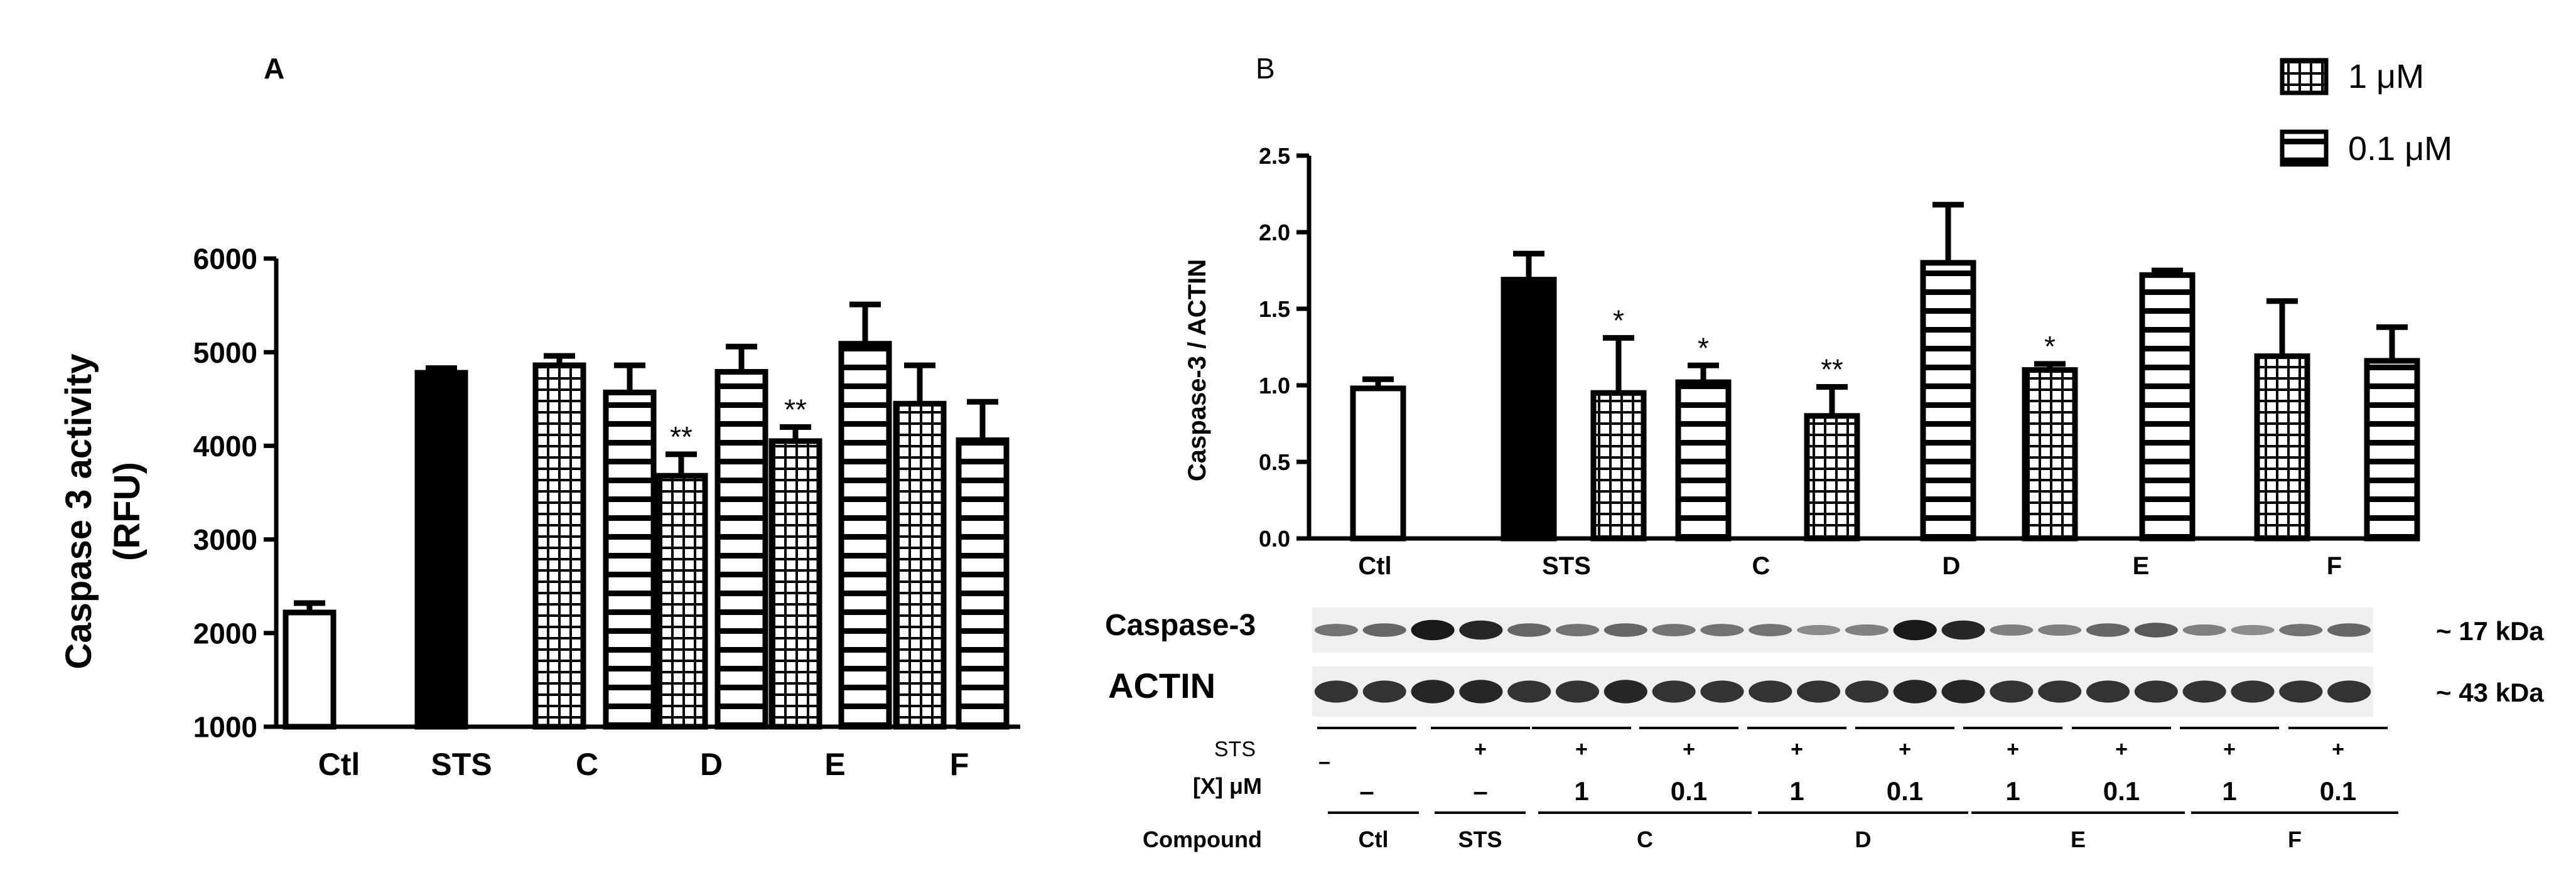 The width and height of the screenshot is (2576, 888). What do you see at coordinates (1645, 839) in the screenshot?
I see `blot-compound-label: C` at bounding box center [1645, 839].